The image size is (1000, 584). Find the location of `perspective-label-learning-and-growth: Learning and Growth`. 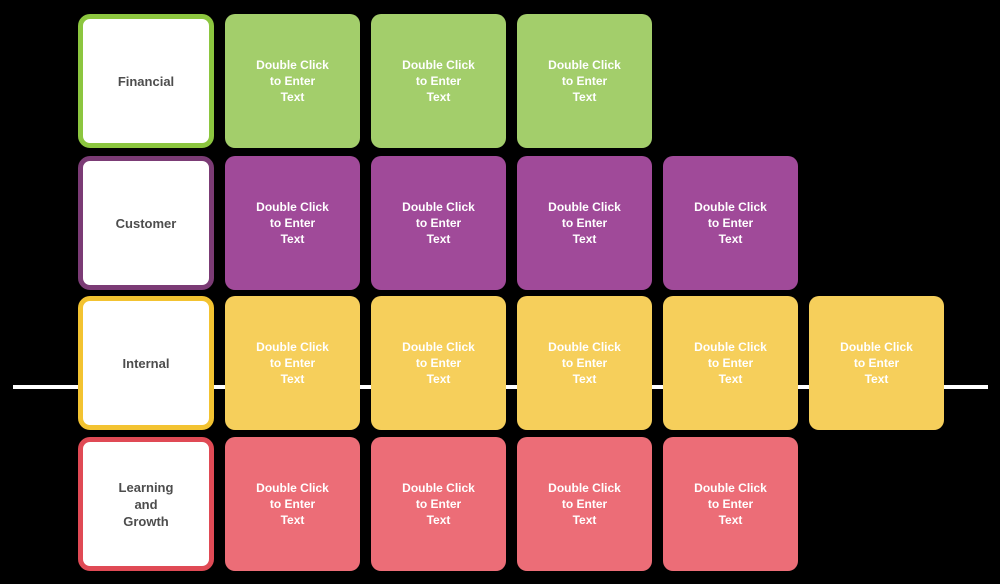

perspective-label-learning-and-growth: Learning and Growth is located at coordinates (146, 504).